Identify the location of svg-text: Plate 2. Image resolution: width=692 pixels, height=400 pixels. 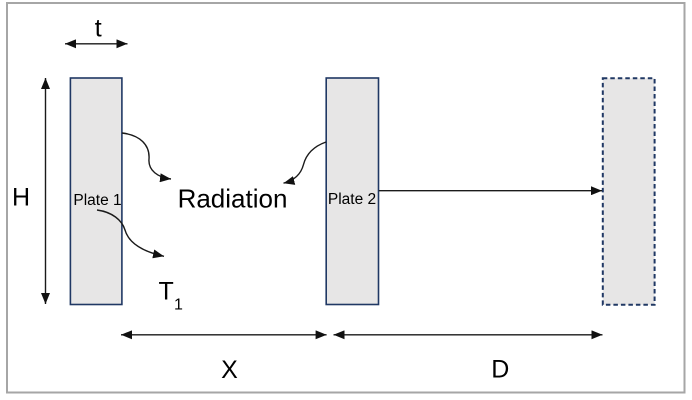
(352, 199).